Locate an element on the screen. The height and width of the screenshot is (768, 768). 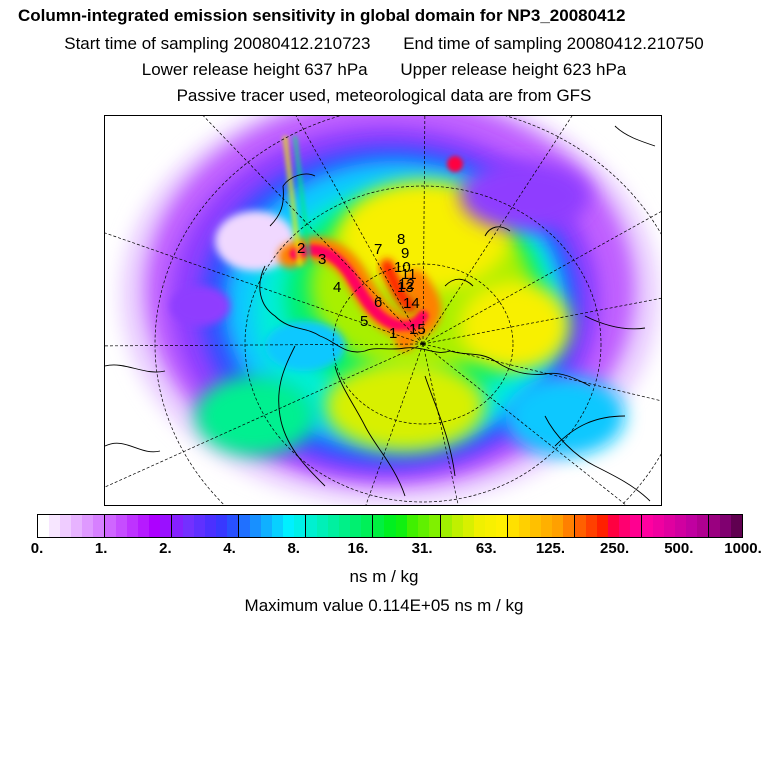
traj-label-9: 9 is located at coordinates (405, 253).